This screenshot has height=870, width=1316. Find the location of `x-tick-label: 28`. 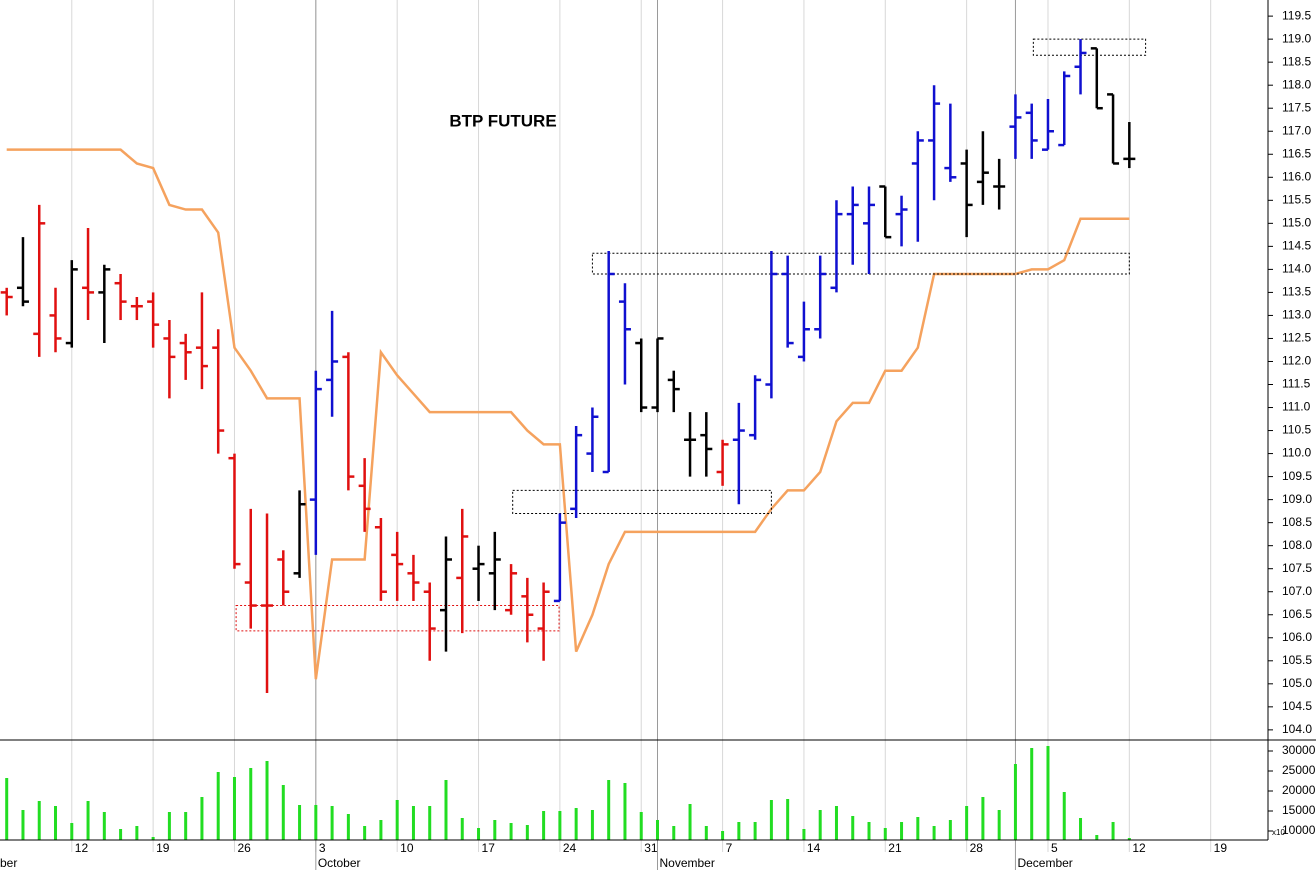

x-tick-label: 28 is located at coordinates (977, 848).